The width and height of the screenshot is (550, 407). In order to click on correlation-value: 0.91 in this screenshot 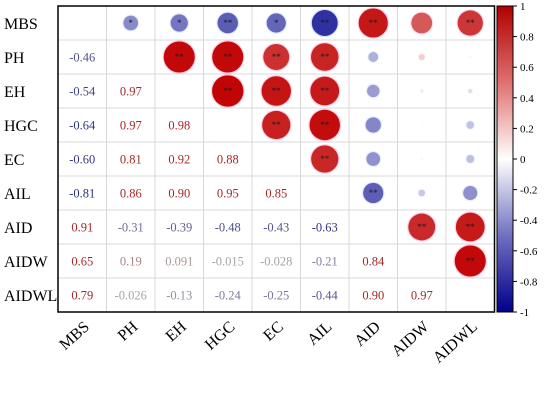, I will do `click(82, 228)`.